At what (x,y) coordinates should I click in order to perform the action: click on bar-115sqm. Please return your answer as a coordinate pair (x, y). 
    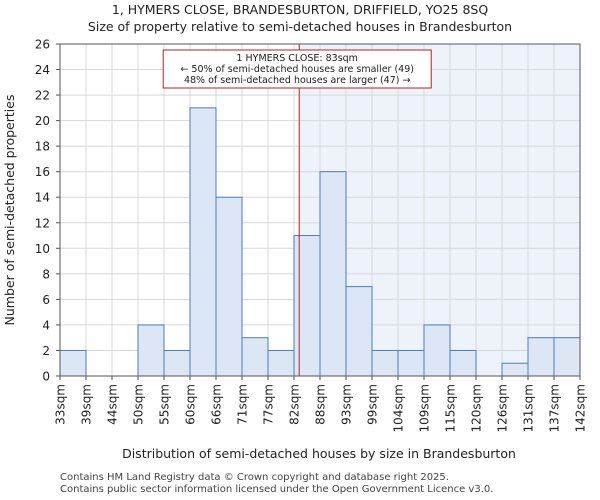
    Looking at the image, I should click on (463, 363).